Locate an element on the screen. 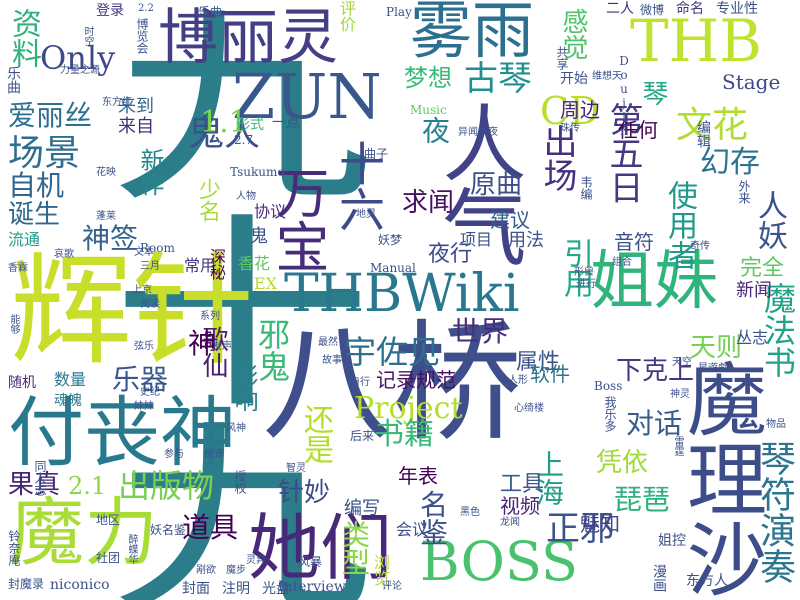 The image size is (800, 600). cloud-word-renhe: 任何 is located at coordinates (638, 130).